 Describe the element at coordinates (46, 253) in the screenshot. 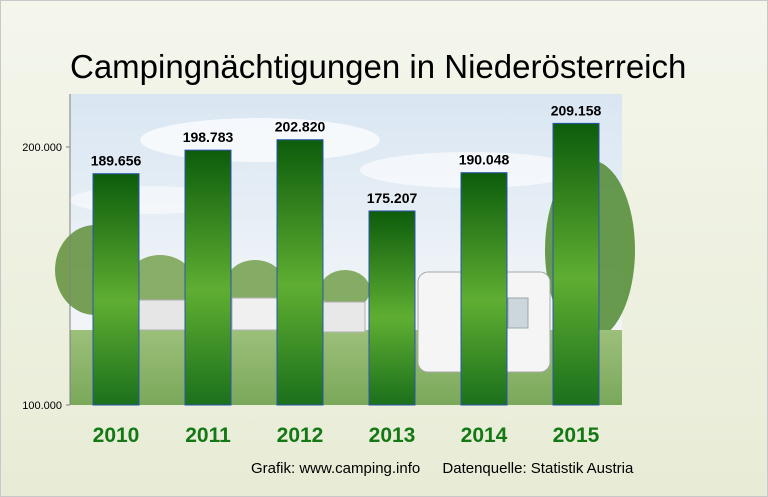

I see `y-axis: 100.000 200.000` at that location.